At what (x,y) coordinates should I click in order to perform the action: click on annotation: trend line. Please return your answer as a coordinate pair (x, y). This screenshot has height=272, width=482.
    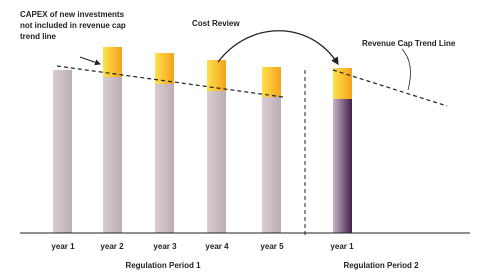
    Looking at the image, I should click on (38, 36).